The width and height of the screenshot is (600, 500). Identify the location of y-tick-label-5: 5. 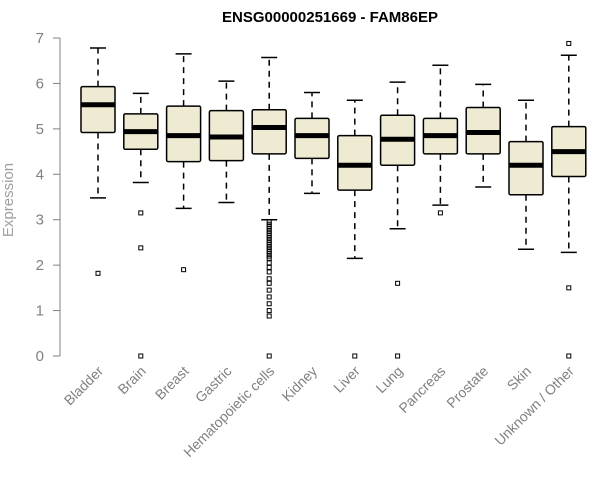
(40, 129).